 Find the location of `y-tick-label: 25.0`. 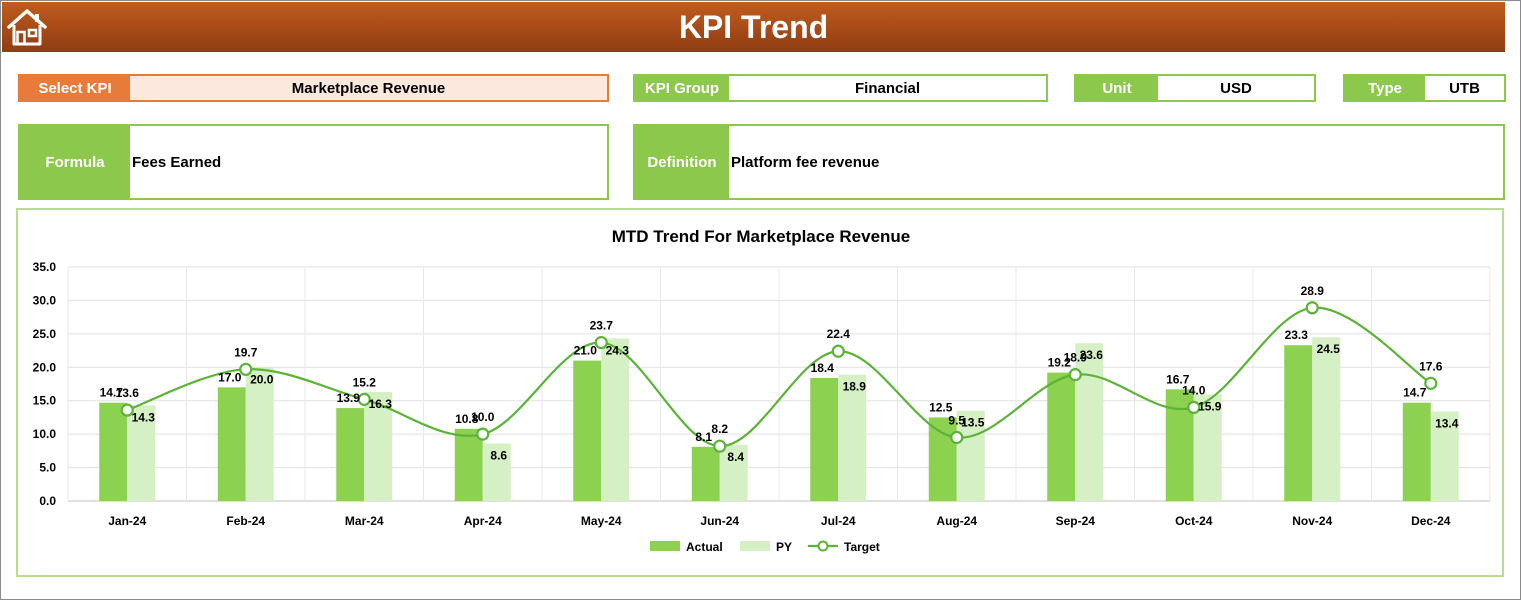

y-tick-label: 25.0 is located at coordinates (45, 334).